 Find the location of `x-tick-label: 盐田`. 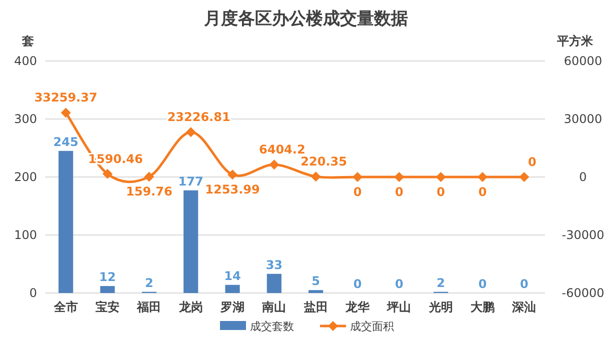

x-tick-label: 盐田 is located at coordinates (315, 307).